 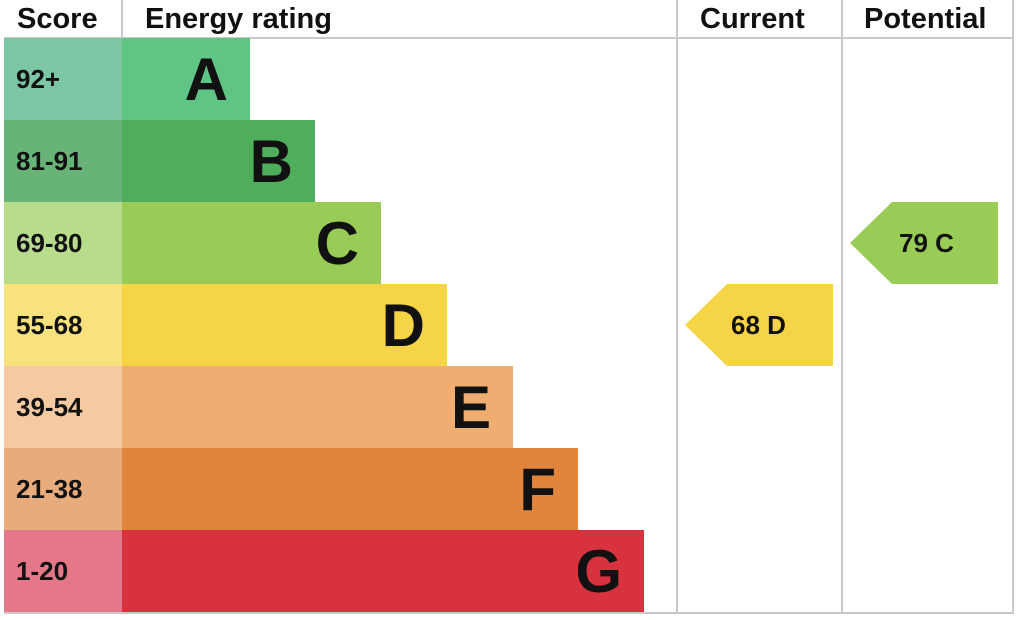 I want to click on score-cell-g: 1-20, so click(x=63, y=571).